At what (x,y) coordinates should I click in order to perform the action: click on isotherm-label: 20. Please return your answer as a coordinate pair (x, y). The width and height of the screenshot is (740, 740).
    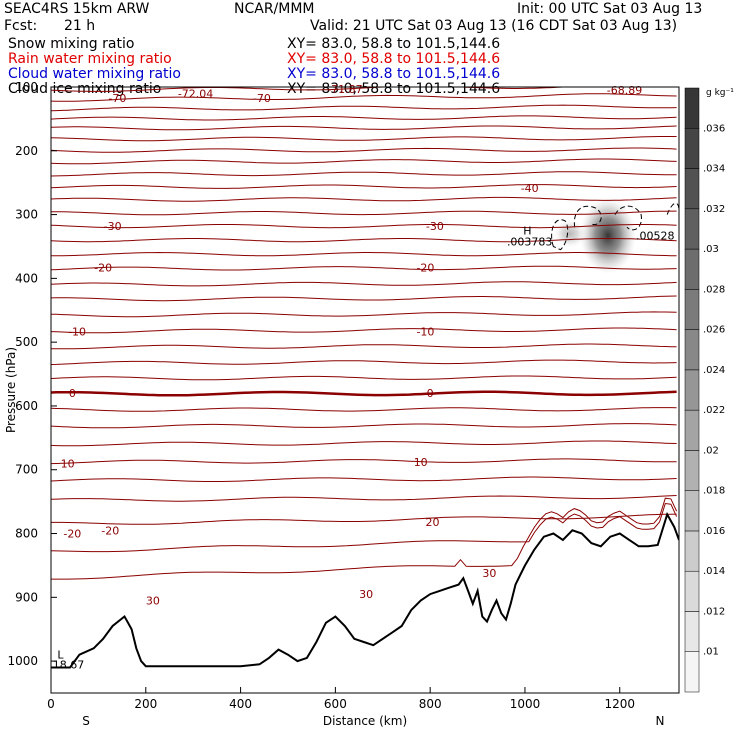
    Looking at the image, I should click on (433, 522).